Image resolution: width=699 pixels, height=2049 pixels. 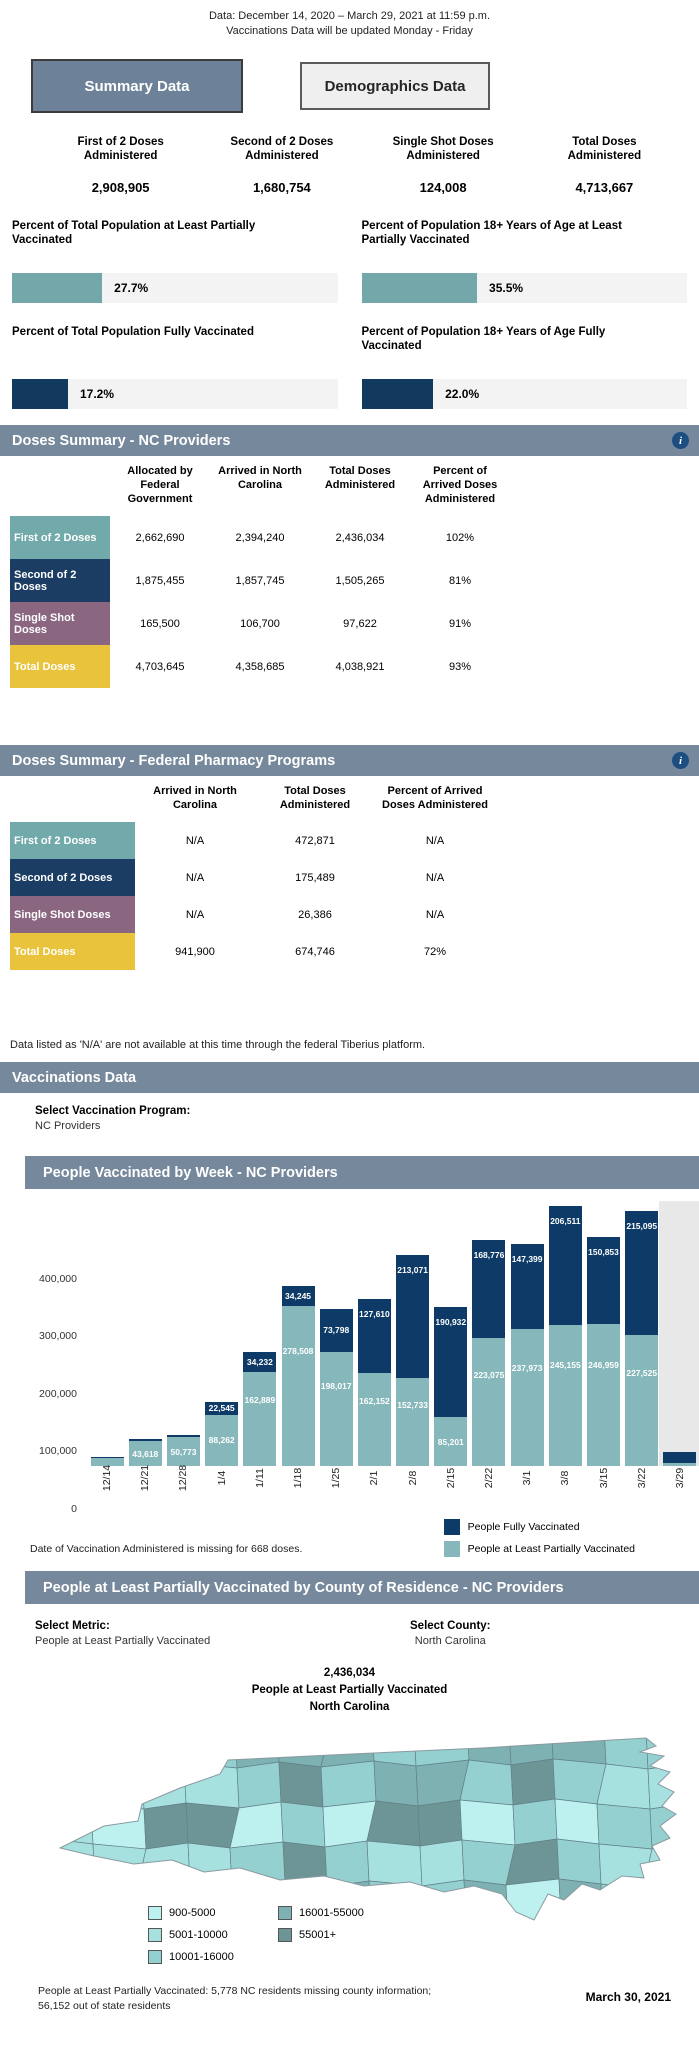 I want to click on bar-segment-fully-vaccinated: 22,545, so click(x=222, y=1409).